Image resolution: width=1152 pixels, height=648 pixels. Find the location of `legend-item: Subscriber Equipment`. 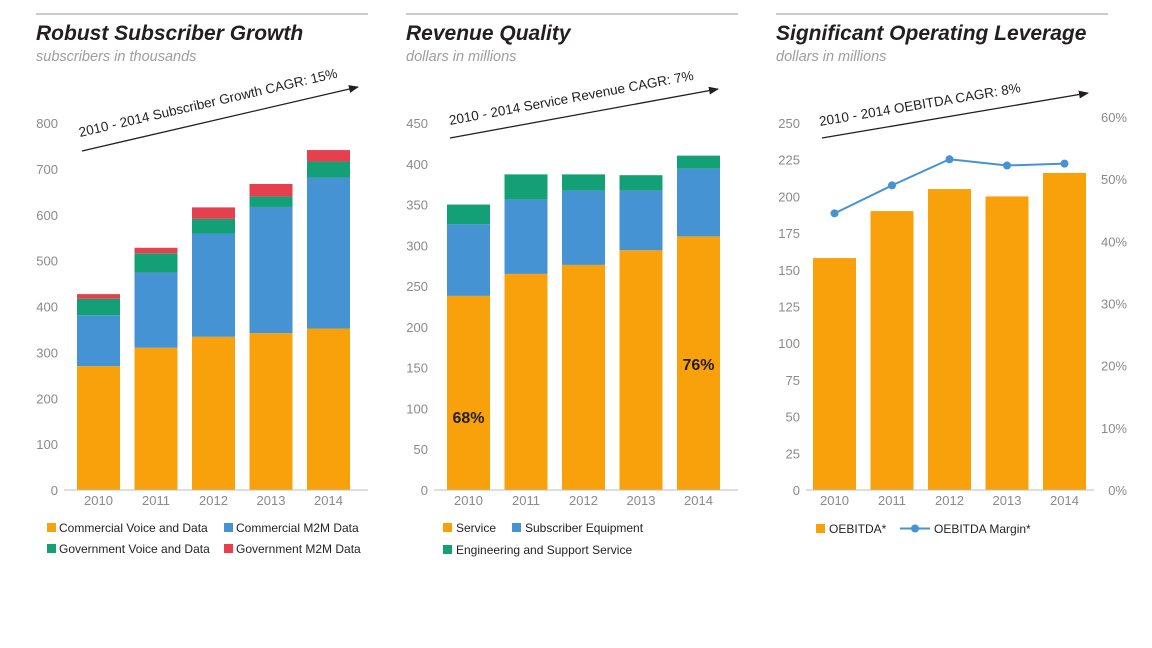

legend-item: Subscriber Equipment is located at coordinates (578, 528).